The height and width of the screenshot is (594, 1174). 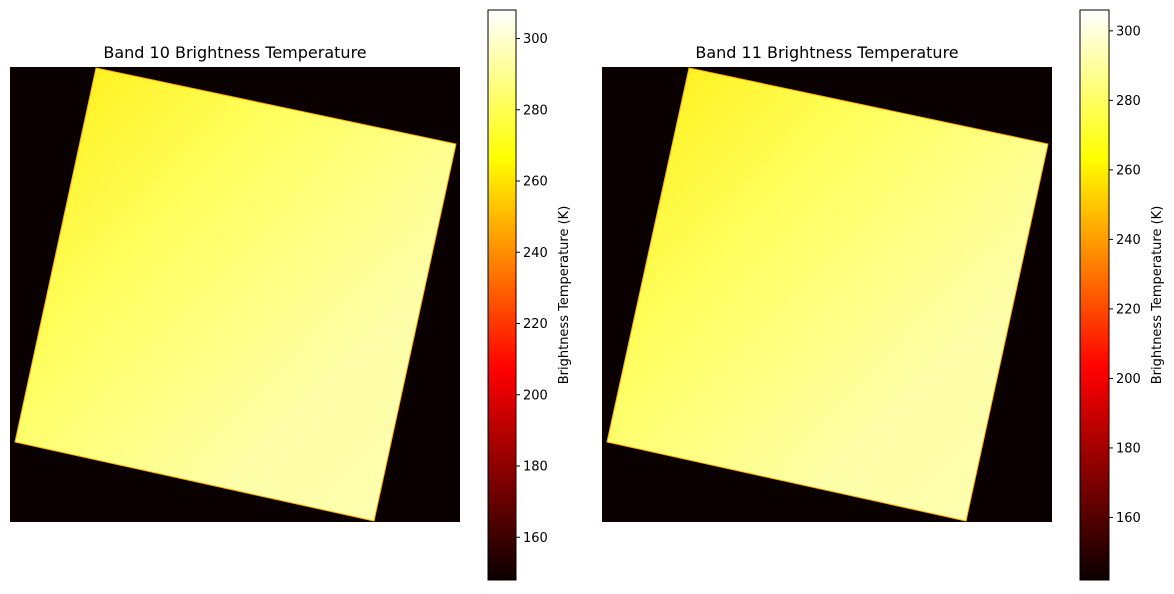 What do you see at coordinates (826, 52) in the screenshot?
I see `panel-title: Band 11 Brightness Temperature` at bounding box center [826, 52].